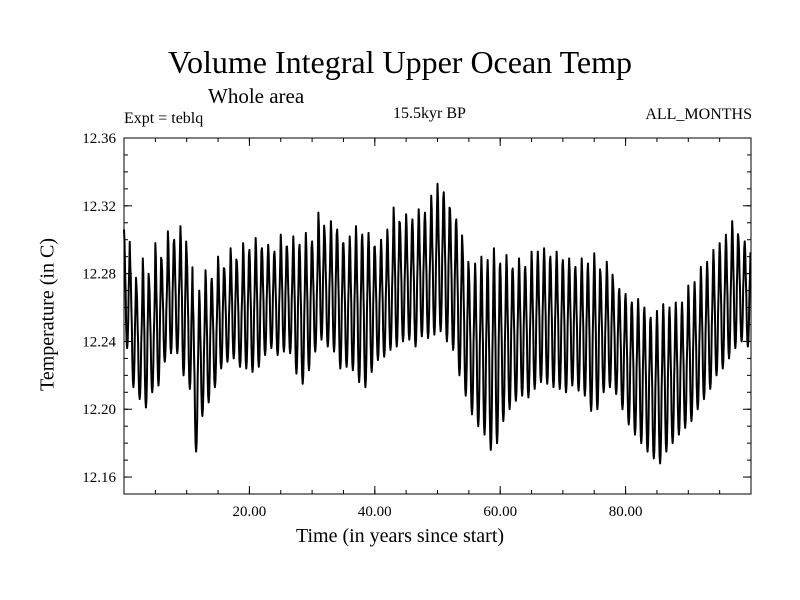 The width and height of the screenshot is (800, 600). Describe the element at coordinates (99, 342) in the screenshot. I see `y-tick-label: 12.24` at that location.